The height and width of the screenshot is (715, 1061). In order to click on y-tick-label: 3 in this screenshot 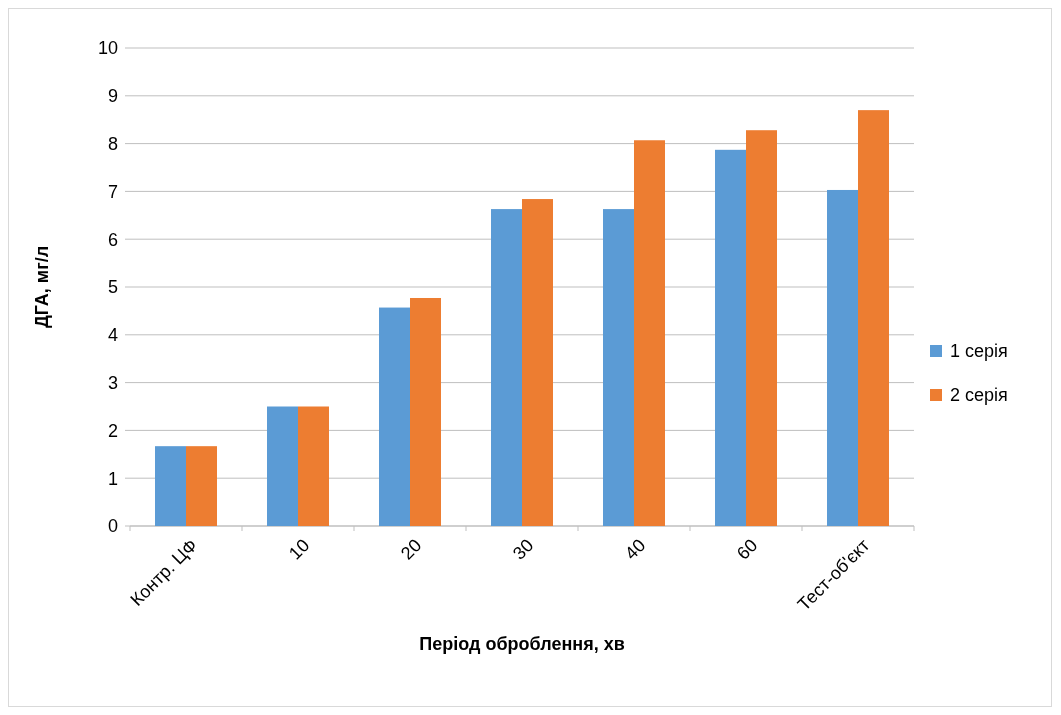, I will do `click(112, 382)`.